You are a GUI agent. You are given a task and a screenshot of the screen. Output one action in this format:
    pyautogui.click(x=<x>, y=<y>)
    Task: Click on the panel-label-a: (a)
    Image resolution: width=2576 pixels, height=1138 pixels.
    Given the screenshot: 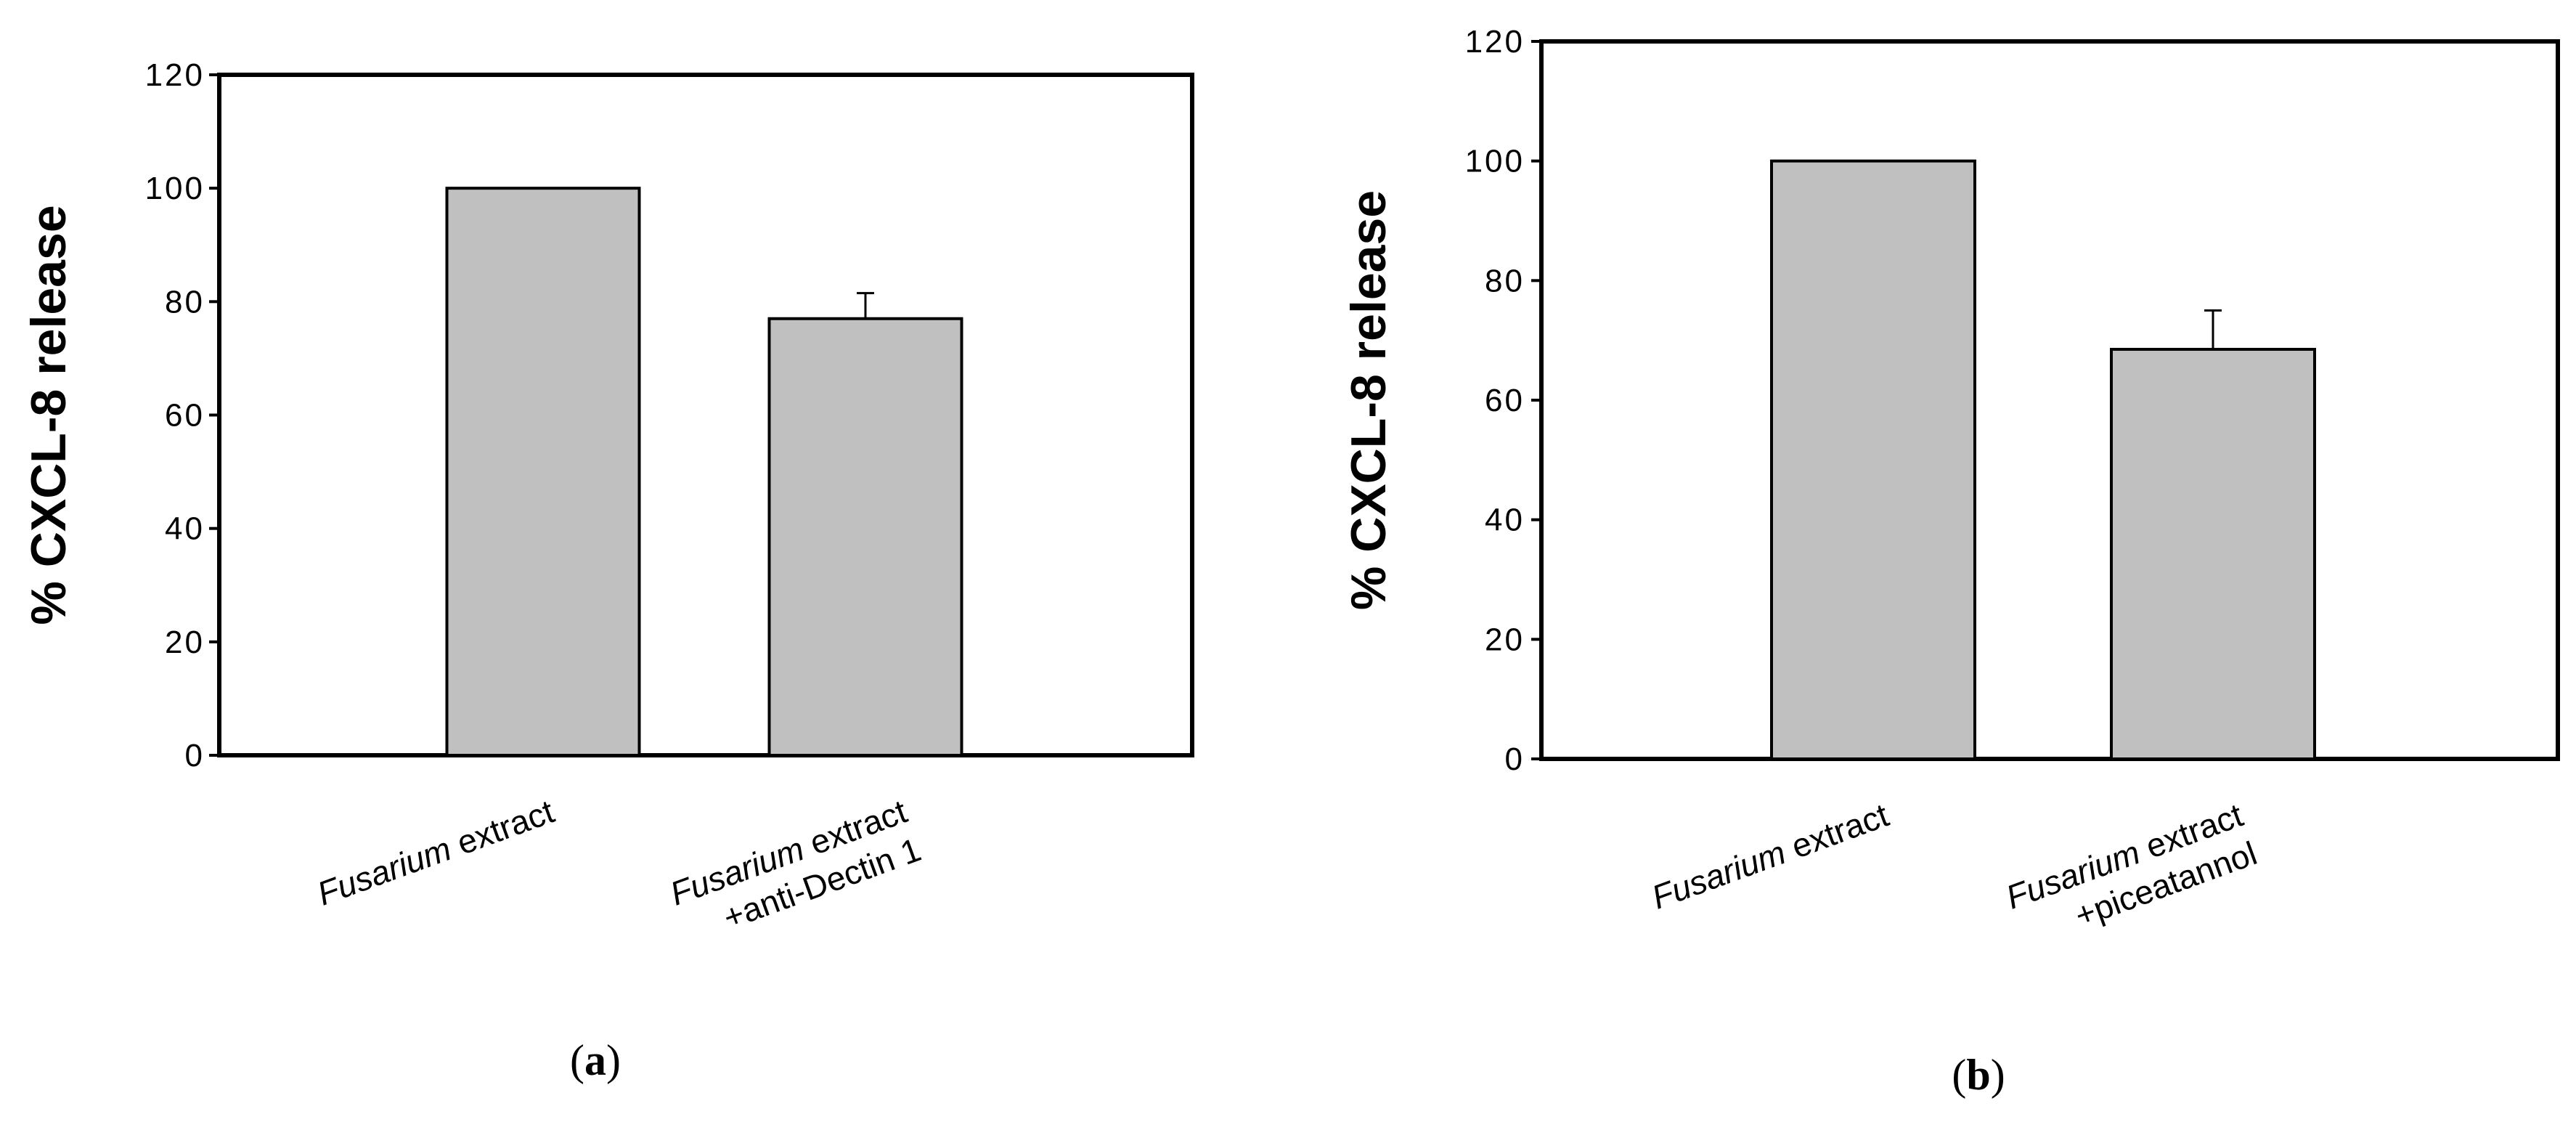 What is the action you would take?
    pyautogui.click(x=595, y=1060)
    